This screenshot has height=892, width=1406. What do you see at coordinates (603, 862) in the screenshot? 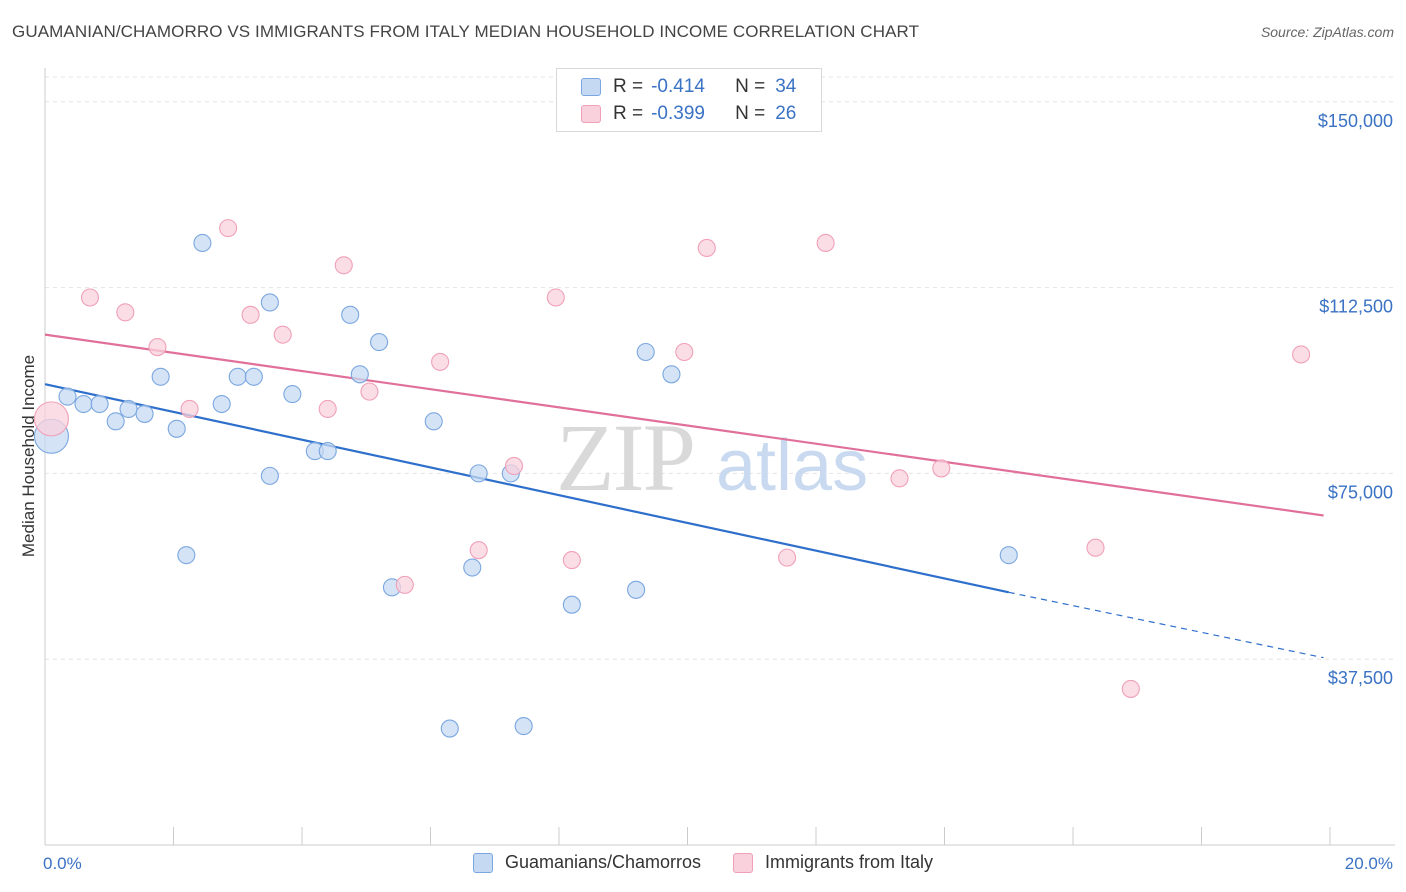
I see `legend-label-guamanians: Guamanians/Chamorros` at bounding box center [603, 862].